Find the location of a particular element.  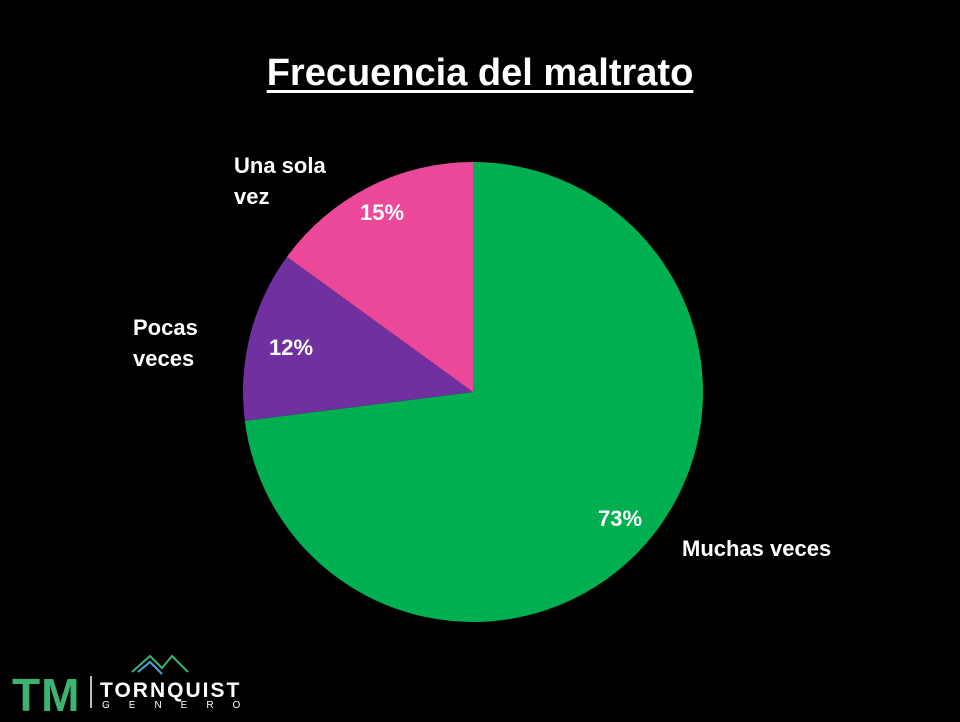

category-label: Muchas veces is located at coordinates (757, 548).